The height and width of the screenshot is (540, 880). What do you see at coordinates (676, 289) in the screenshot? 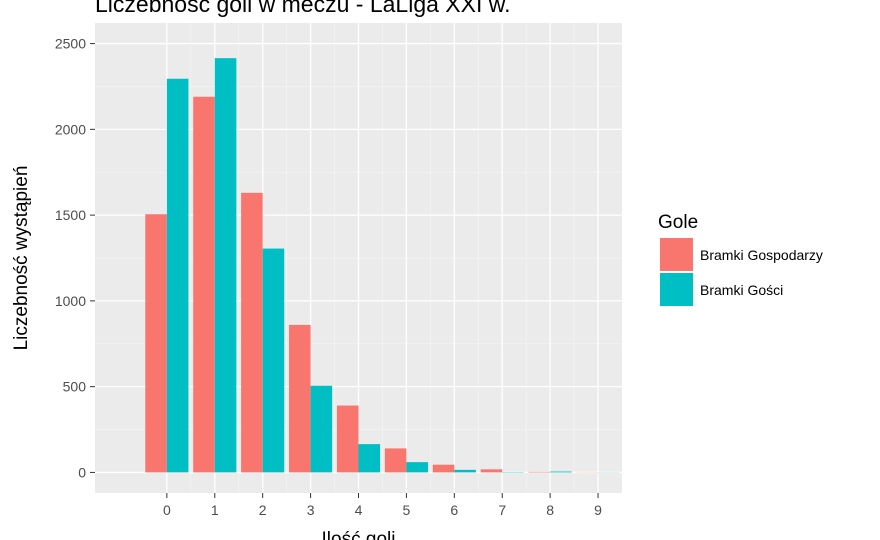
I see `legend-key-away` at bounding box center [676, 289].